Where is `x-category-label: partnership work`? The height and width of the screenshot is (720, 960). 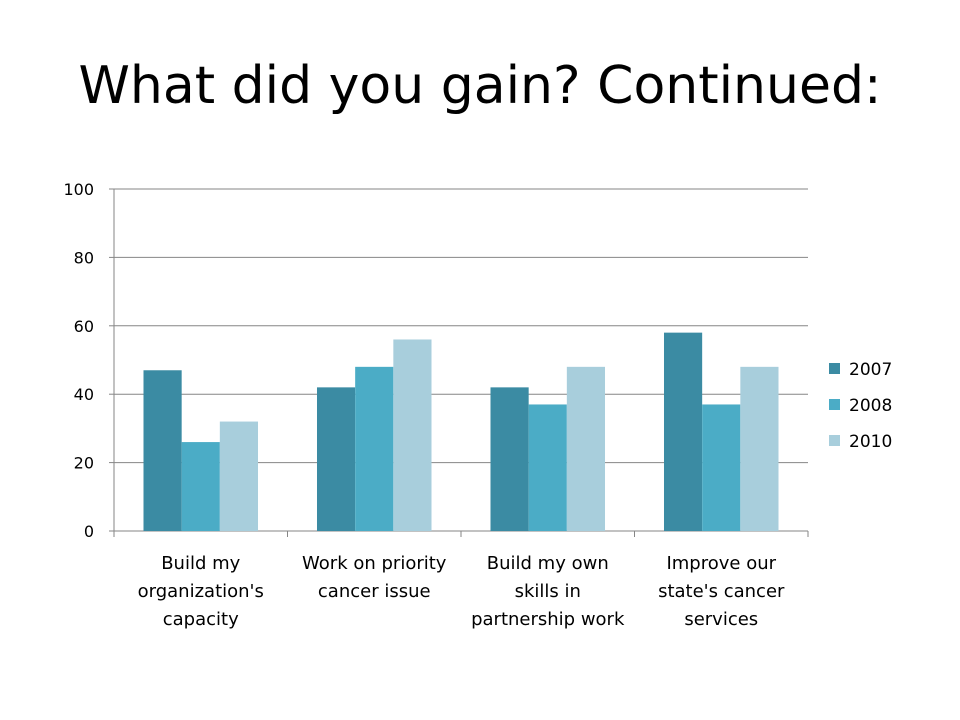 x-category-label: partnership work is located at coordinates (548, 619).